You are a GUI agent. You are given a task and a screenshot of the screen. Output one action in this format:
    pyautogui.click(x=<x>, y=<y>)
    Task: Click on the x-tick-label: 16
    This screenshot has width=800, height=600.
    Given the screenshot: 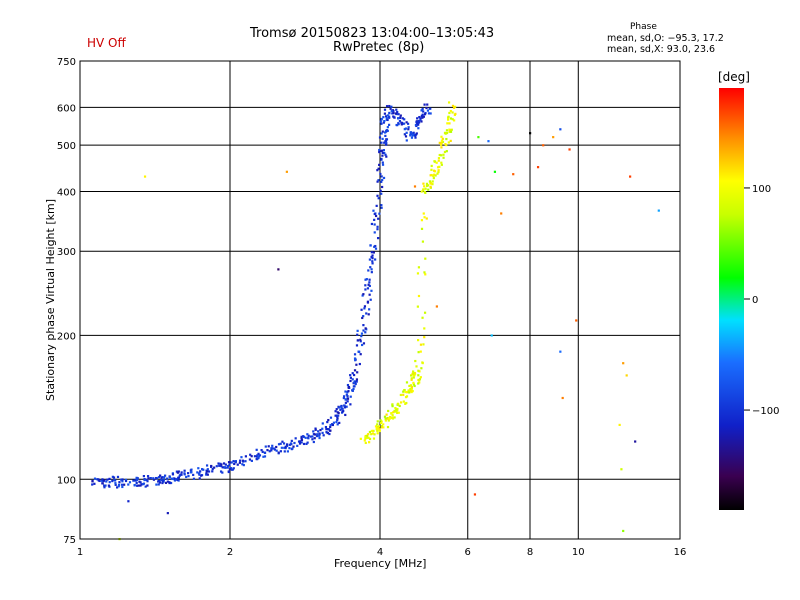 What is the action you would take?
    pyautogui.click(x=680, y=552)
    